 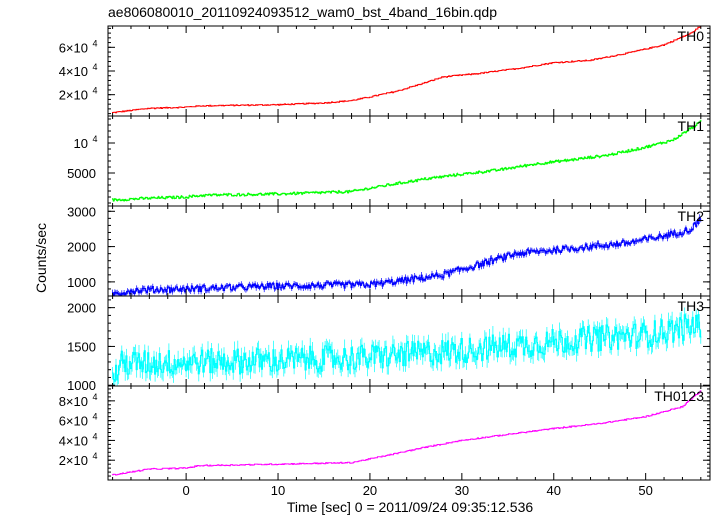 I want to click on x-tick-label: 20, so click(x=370, y=490).